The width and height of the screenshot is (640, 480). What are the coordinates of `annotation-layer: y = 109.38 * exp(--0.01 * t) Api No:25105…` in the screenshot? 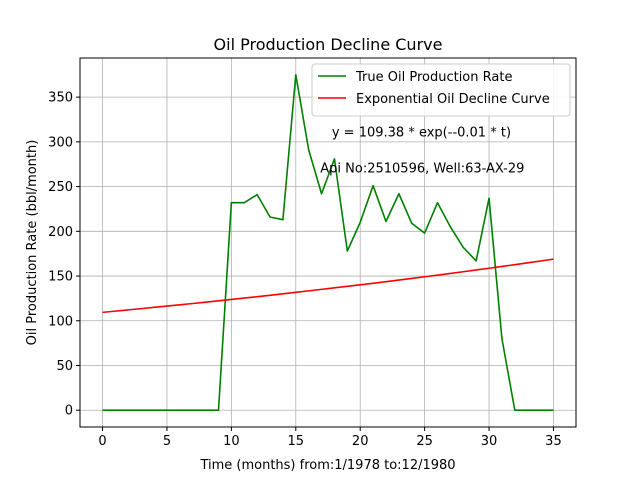 It's located at (422, 150).